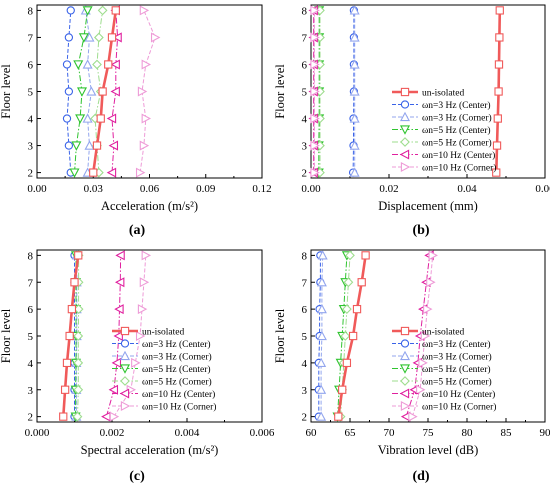 The height and width of the screenshot is (488, 550). What do you see at coordinates (405, 343) in the screenshot?
I see `legend-marker-c3` at bounding box center [405, 343].